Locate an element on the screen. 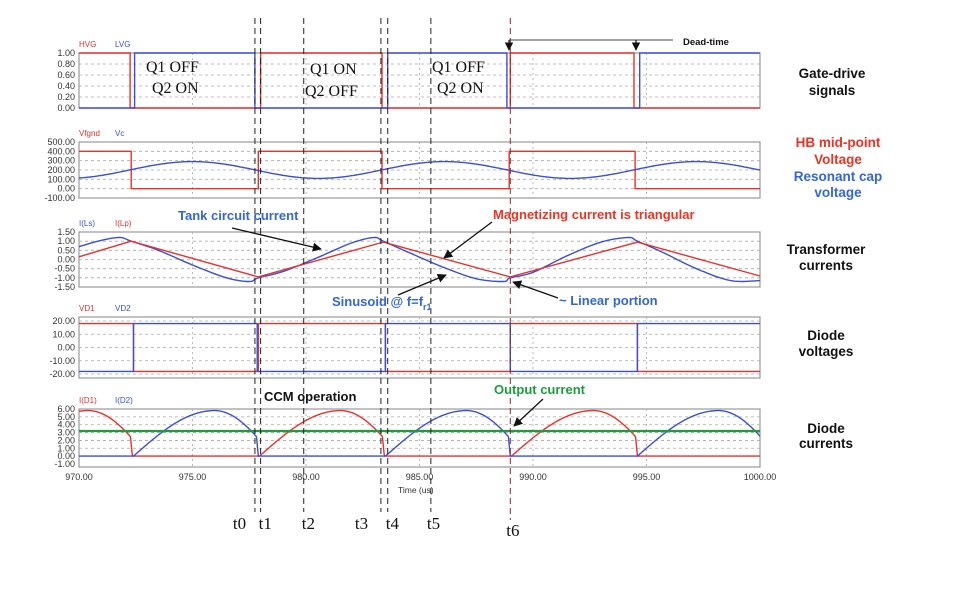  legend-vfgnd: Vfgnd is located at coordinates (89, 133).